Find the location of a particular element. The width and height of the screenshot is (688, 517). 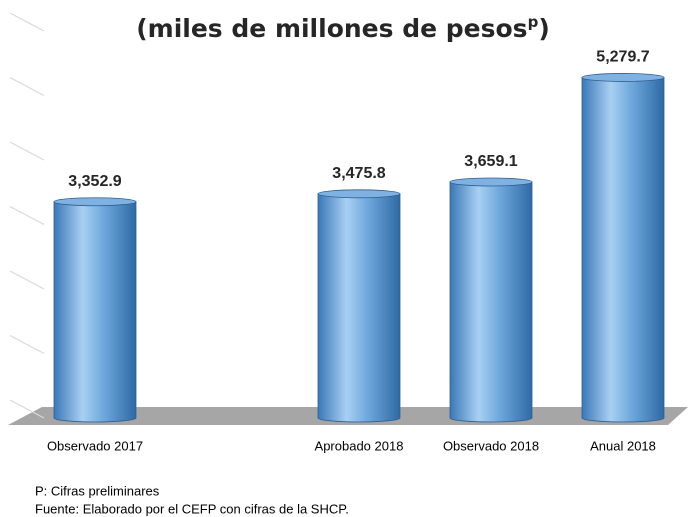

title-end: ) is located at coordinates (543, 28).